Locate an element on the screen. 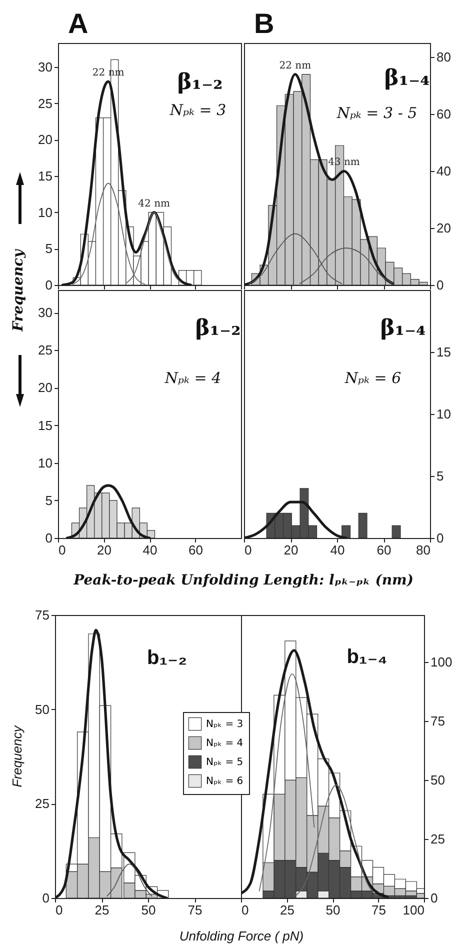 The width and height of the screenshot is (459, 946). chart-title: A is located at coordinates (78, 23).